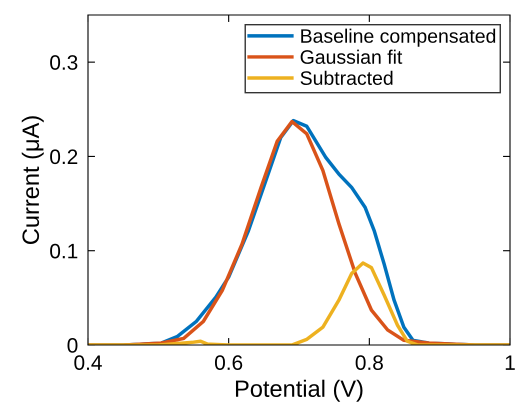 This screenshot has height=419, width=526. I want to click on y-tick-label: 0, so click(73, 345).